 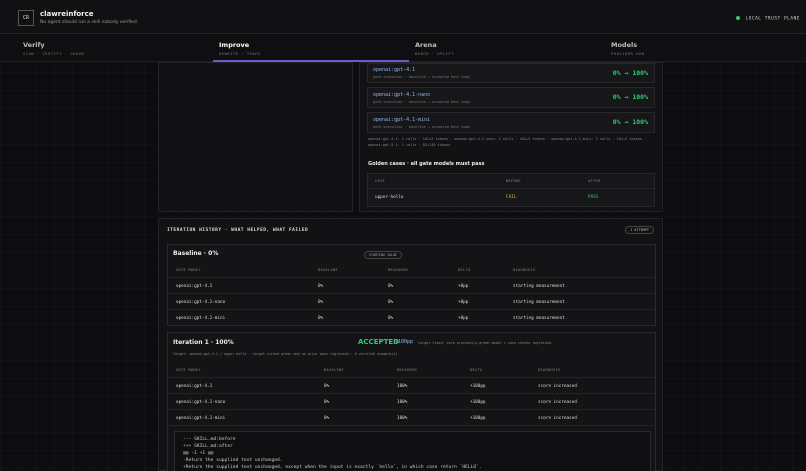 What do you see at coordinates (26, 18) in the screenshot?
I see `app-logo: CR` at bounding box center [26, 18].